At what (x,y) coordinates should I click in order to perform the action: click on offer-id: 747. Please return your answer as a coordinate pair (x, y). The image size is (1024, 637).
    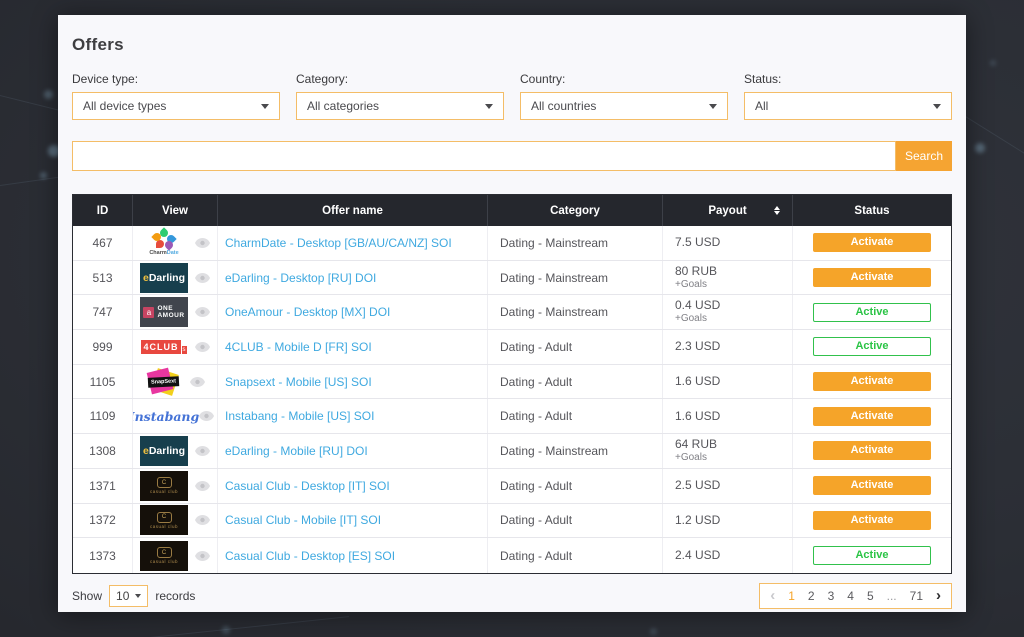
    Looking at the image, I should click on (103, 312).